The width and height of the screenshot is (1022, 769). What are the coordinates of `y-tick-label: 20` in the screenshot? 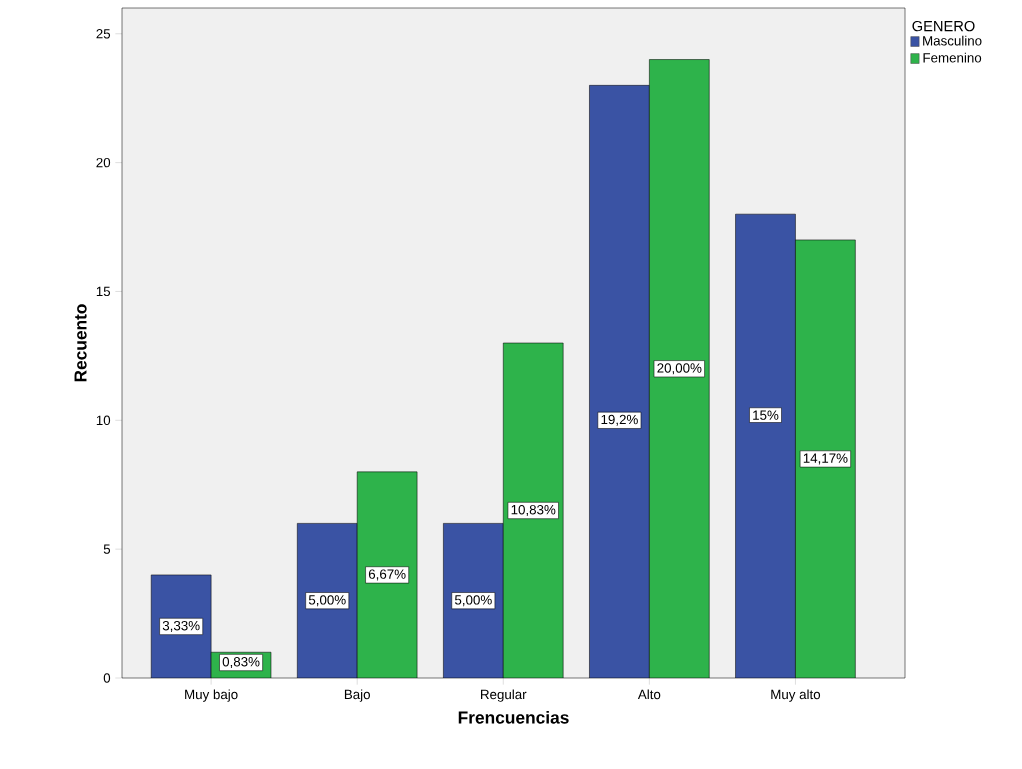 It's located at (103, 162).